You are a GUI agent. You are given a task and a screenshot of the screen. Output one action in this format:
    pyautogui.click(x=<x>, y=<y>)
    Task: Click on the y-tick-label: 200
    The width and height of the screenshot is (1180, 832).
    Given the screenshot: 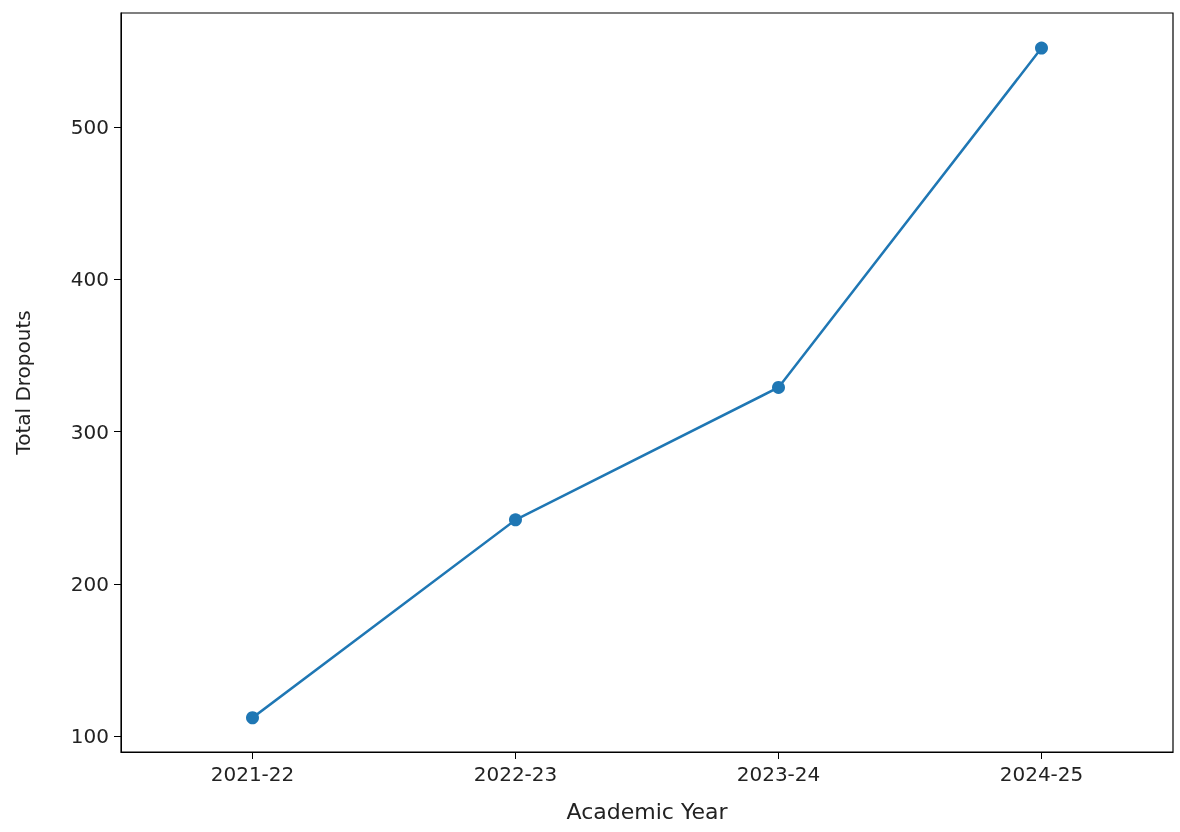 What is the action you would take?
    pyautogui.click(x=89, y=583)
    